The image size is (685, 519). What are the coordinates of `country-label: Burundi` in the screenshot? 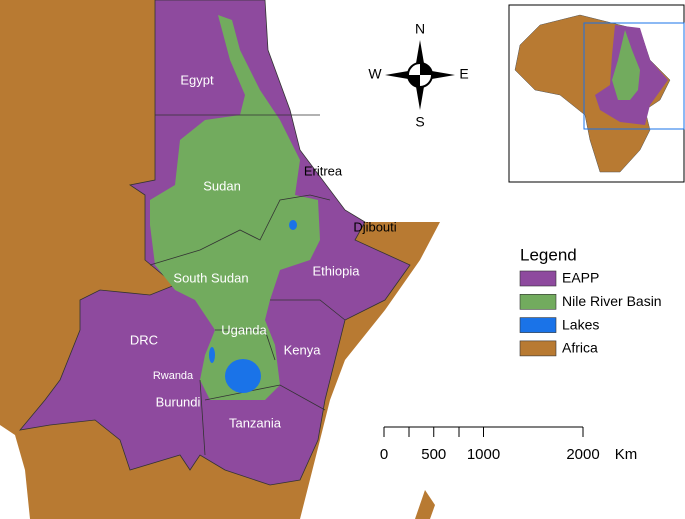 It's located at (178, 401).